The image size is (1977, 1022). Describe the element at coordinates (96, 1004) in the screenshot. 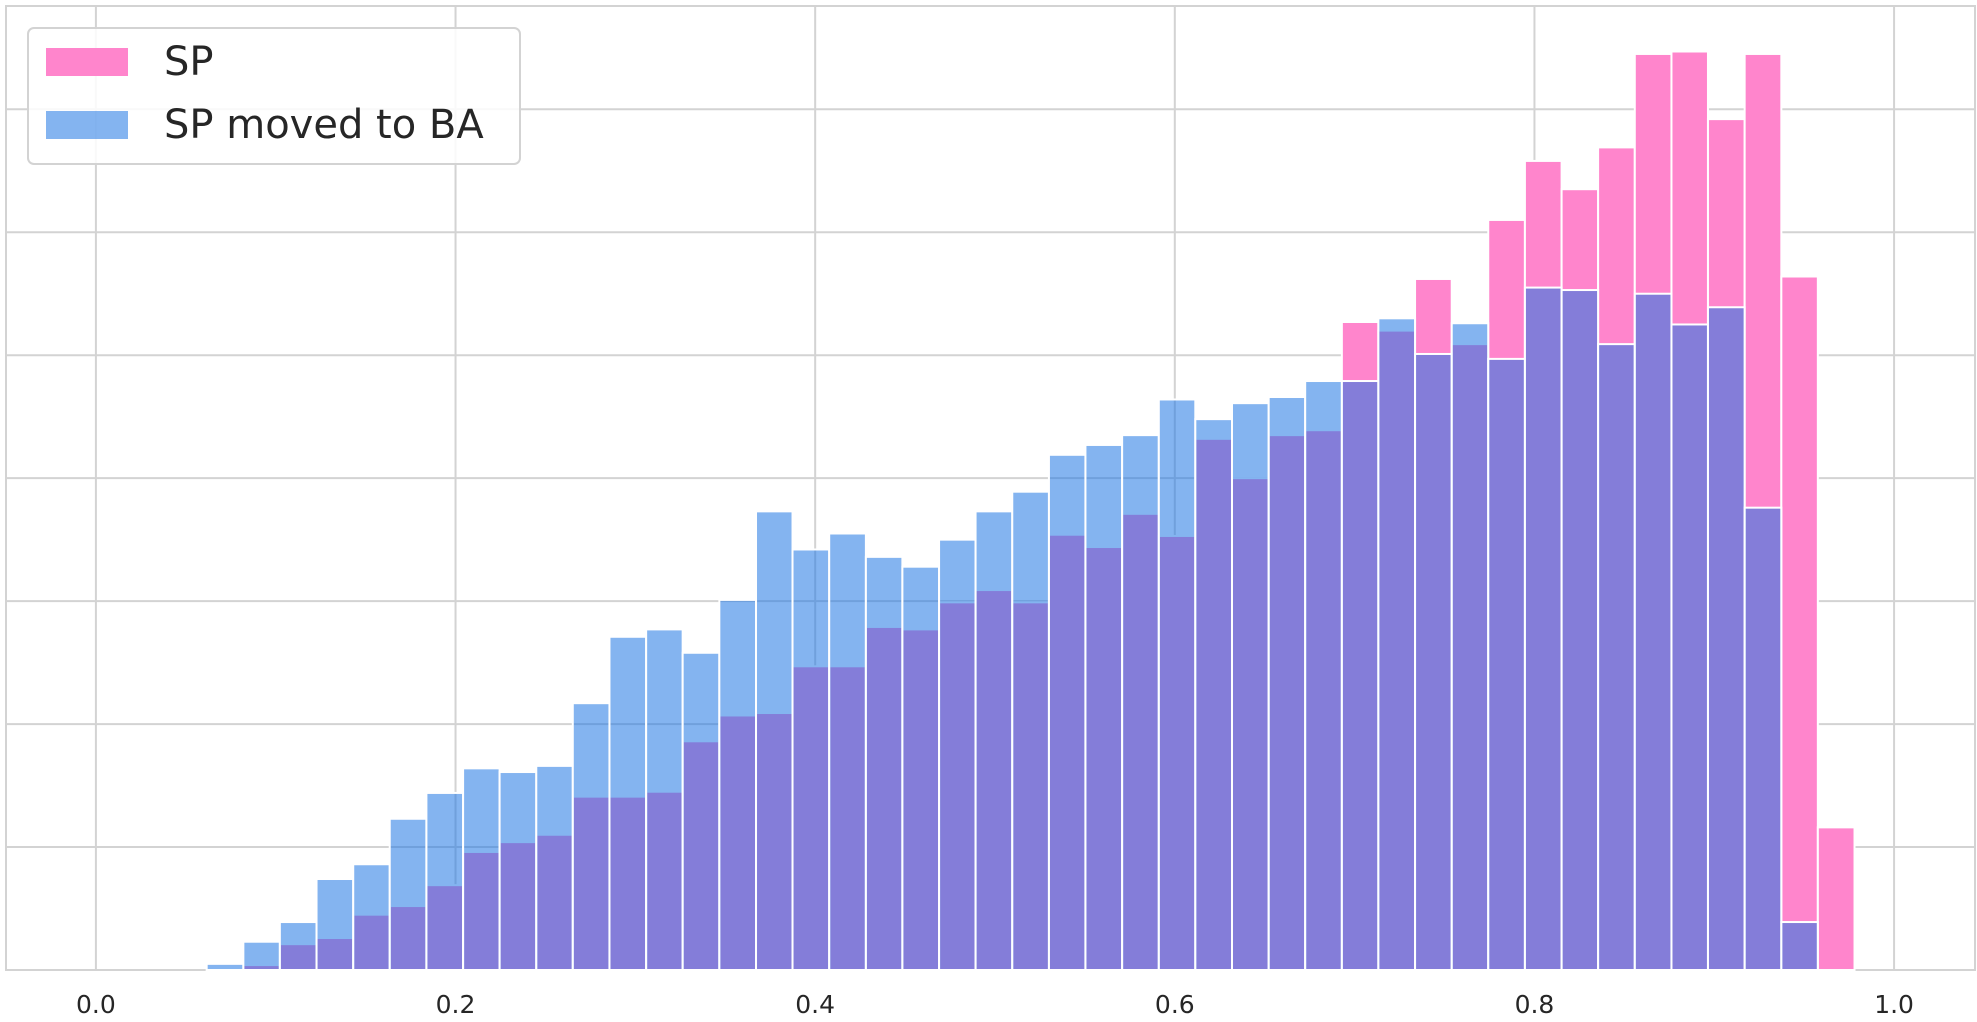

I see `x-tick-label: 0.0` at that location.